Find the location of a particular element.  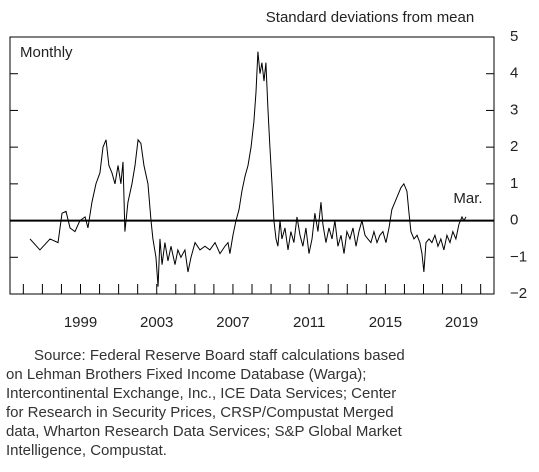

annotation: Monthly is located at coordinates (46, 52).